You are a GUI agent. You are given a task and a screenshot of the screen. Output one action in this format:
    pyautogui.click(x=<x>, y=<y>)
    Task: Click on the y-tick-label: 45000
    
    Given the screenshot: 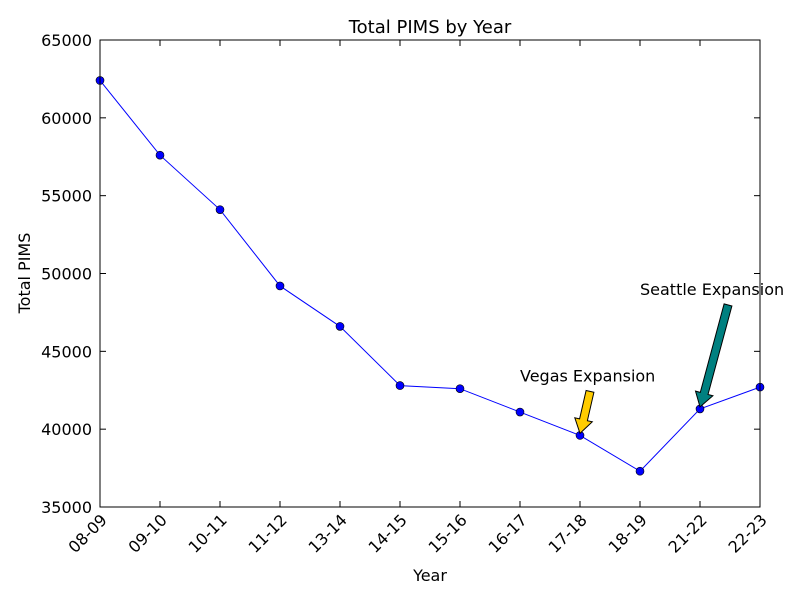 What is the action you would take?
    pyautogui.click(x=66, y=351)
    